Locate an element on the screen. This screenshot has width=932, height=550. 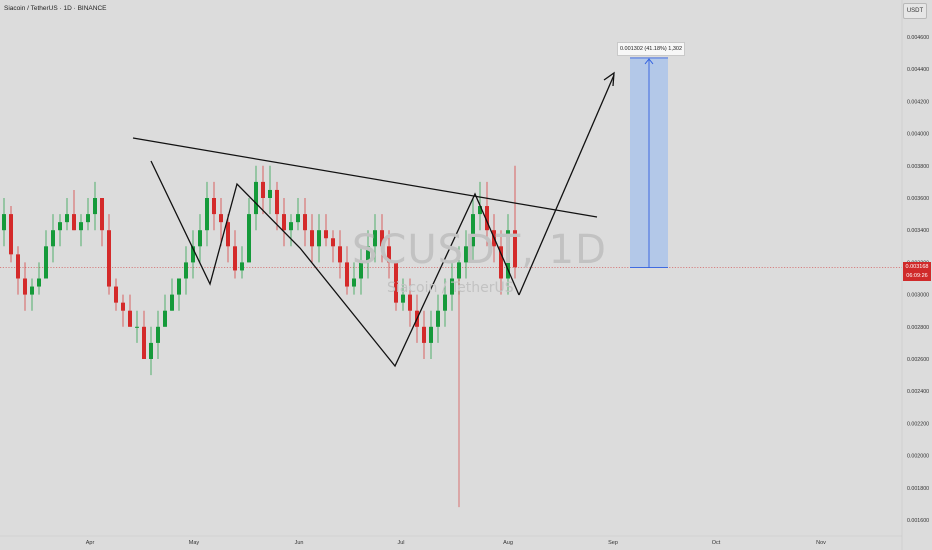
y-tick-label: 0.001800 is located at coordinates (918, 489).